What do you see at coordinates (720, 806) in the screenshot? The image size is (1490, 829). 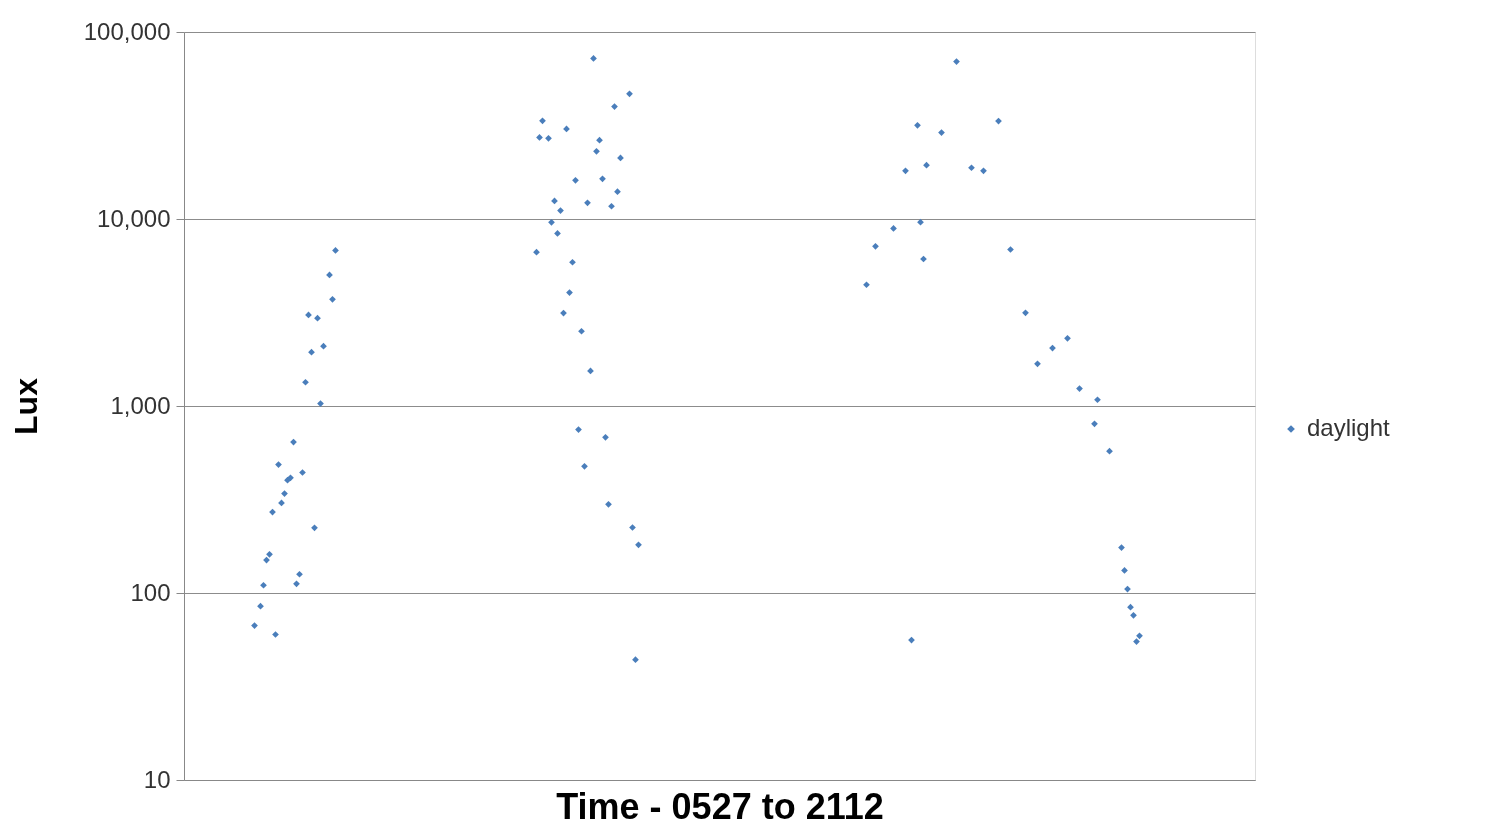 I see `x-axis-title: Time - 0527 to 2112` at bounding box center [720, 806].